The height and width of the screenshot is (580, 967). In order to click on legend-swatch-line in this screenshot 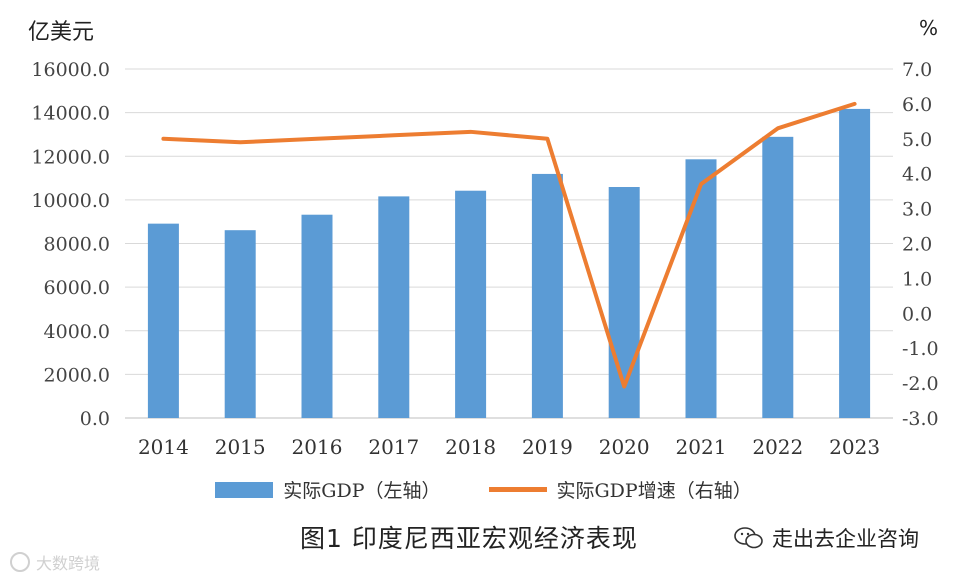, I will do `click(517, 489)`.